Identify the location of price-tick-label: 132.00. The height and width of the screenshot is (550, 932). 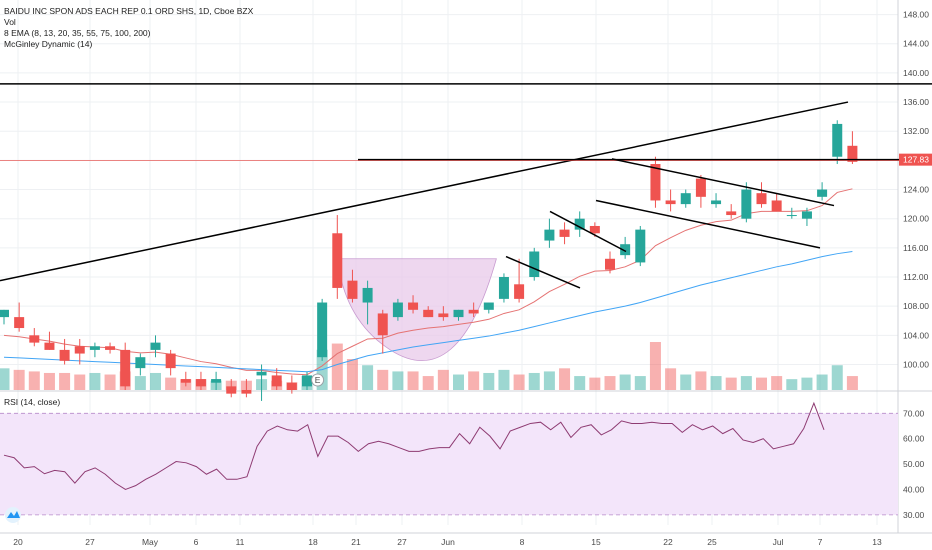
(916, 131).